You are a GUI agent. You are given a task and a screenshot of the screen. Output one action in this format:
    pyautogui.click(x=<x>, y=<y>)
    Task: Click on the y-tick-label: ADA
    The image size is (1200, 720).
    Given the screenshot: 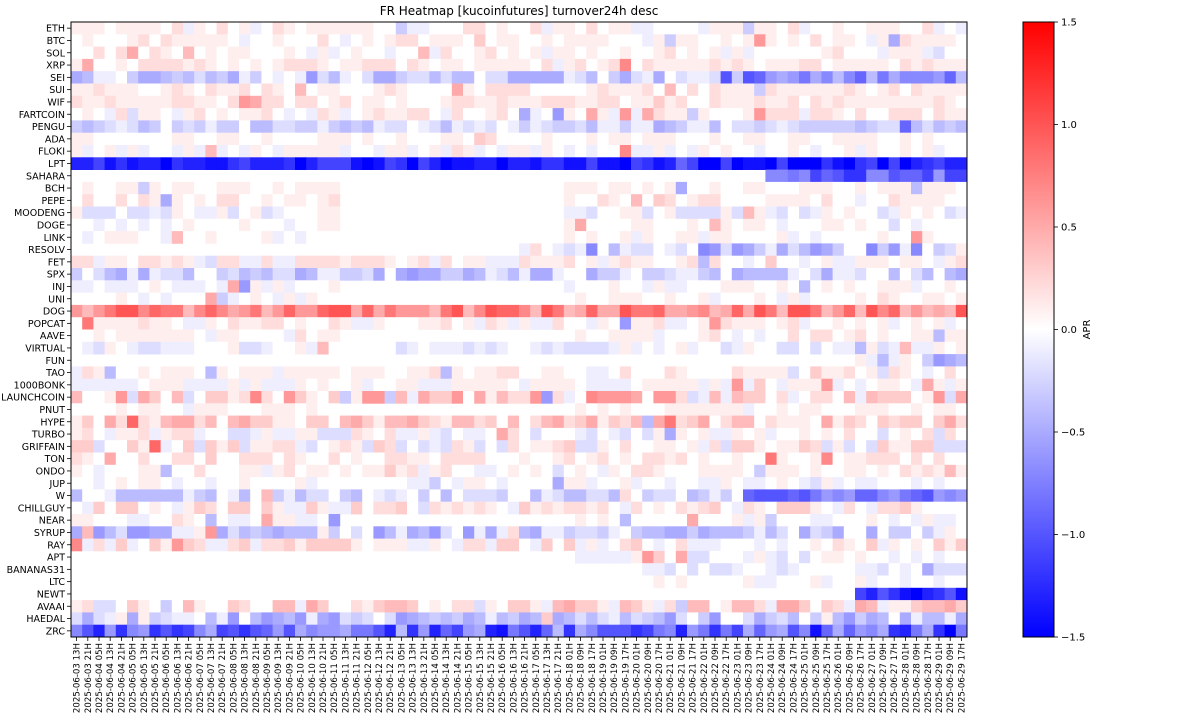 What is the action you would take?
    pyautogui.click(x=55, y=139)
    